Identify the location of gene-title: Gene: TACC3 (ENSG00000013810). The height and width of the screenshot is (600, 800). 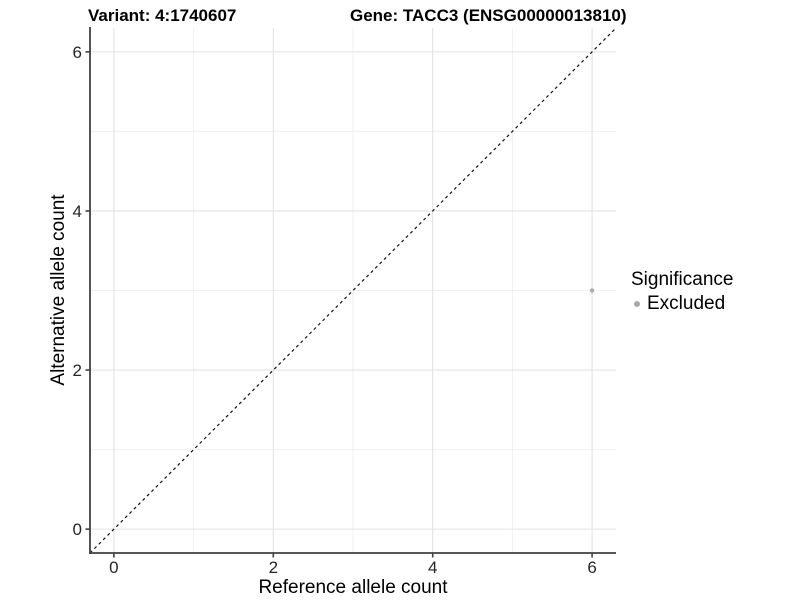
(488, 15).